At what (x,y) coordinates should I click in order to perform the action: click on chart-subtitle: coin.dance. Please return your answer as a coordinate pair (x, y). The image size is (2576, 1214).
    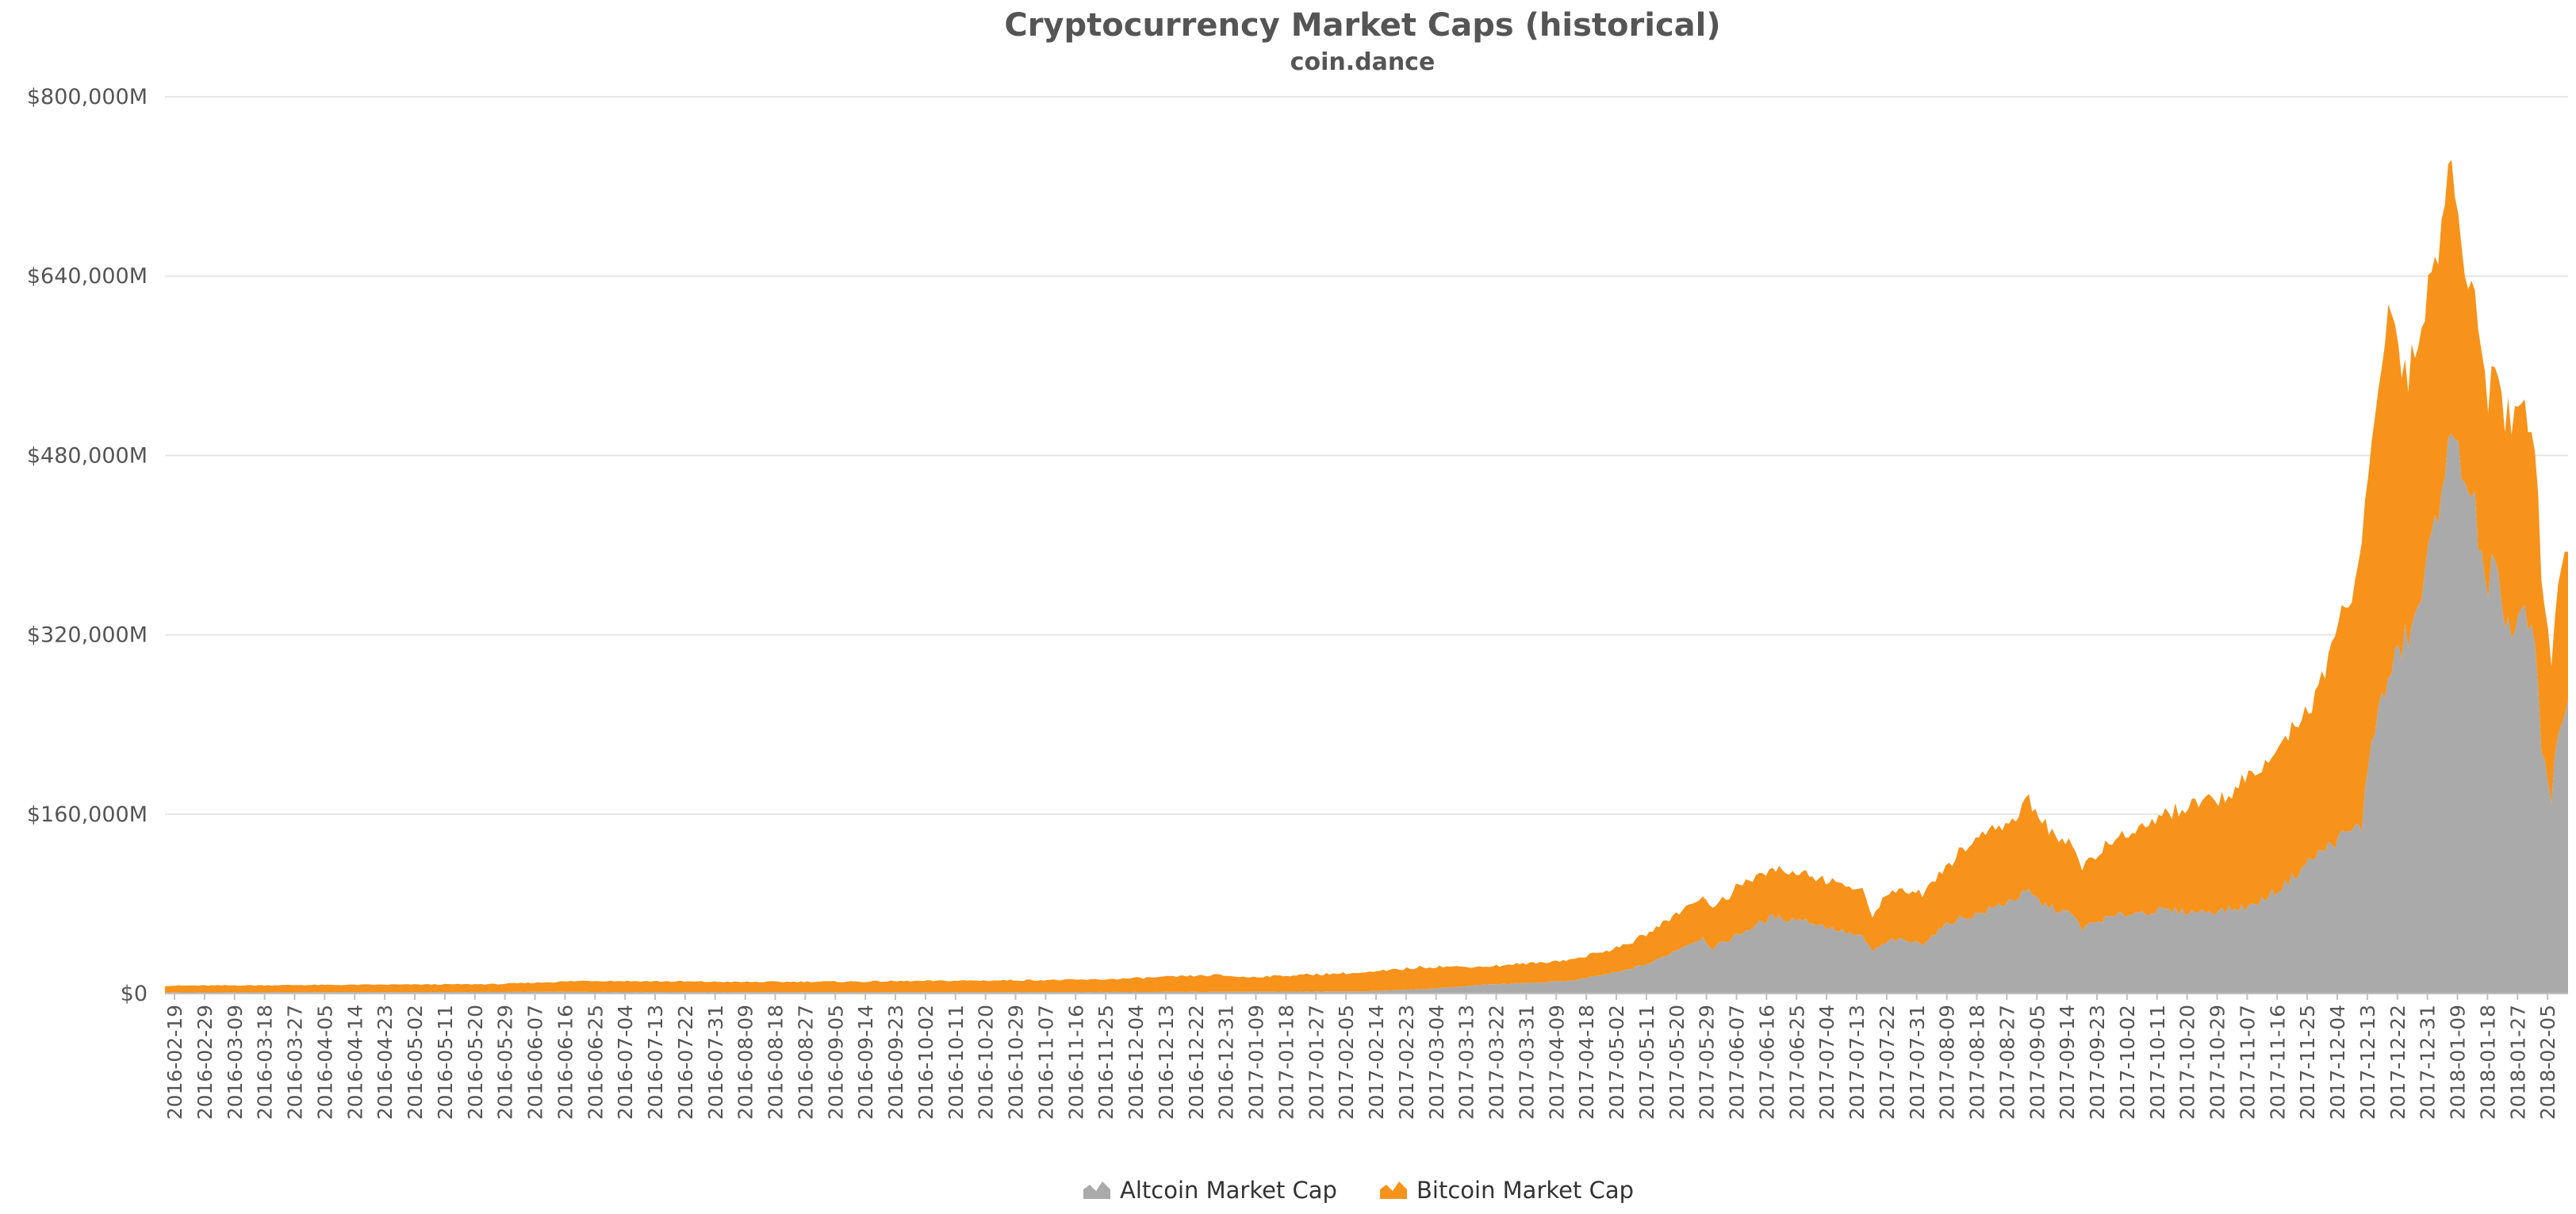
    Looking at the image, I should click on (1363, 62).